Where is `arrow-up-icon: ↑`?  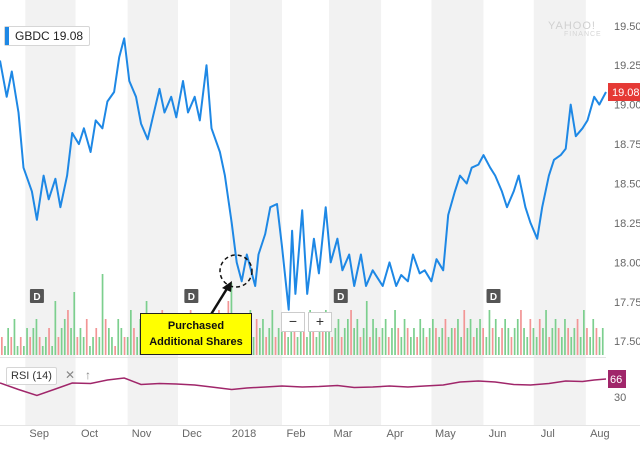 arrow-up-icon: ↑ is located at coordinates (88, 375).